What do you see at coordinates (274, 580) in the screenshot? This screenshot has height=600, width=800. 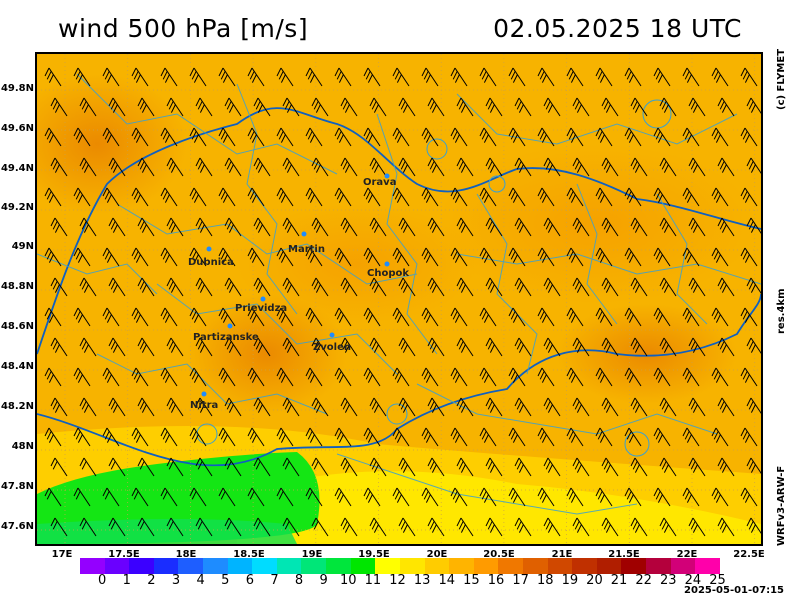 I see `legend-value: 7` at bounding box center [274, 580].